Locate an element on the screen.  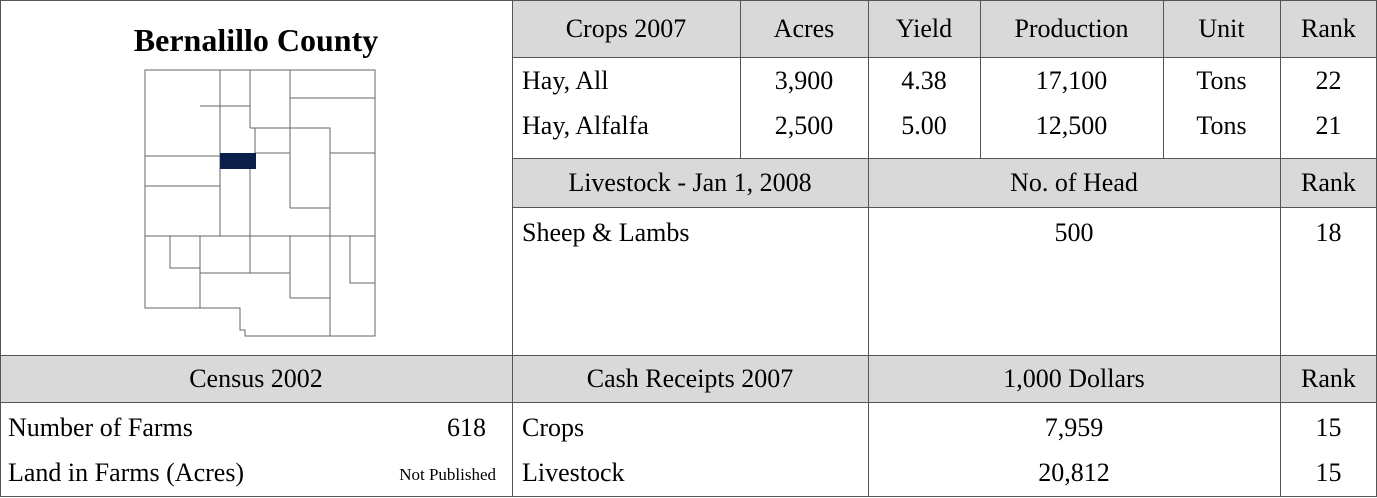
header-cell: Crops 2007 is located at coordinates (626, 28).